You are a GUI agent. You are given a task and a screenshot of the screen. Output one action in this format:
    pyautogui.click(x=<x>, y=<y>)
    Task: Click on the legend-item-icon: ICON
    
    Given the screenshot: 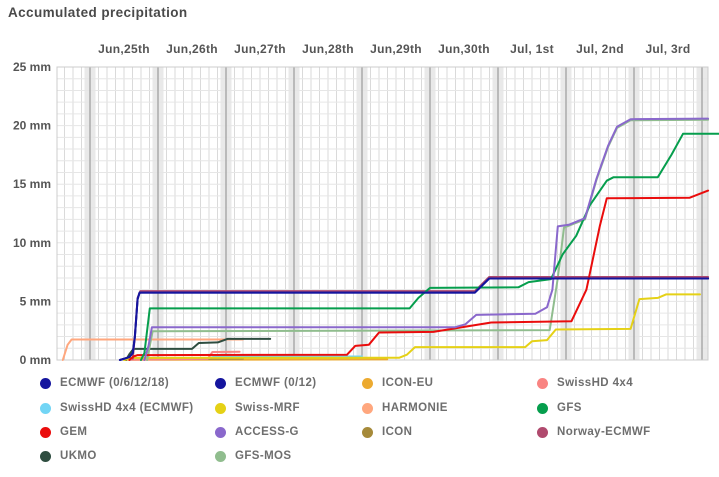 What is the action you would take?
    pyautogui.click(x=387, y=432)
    